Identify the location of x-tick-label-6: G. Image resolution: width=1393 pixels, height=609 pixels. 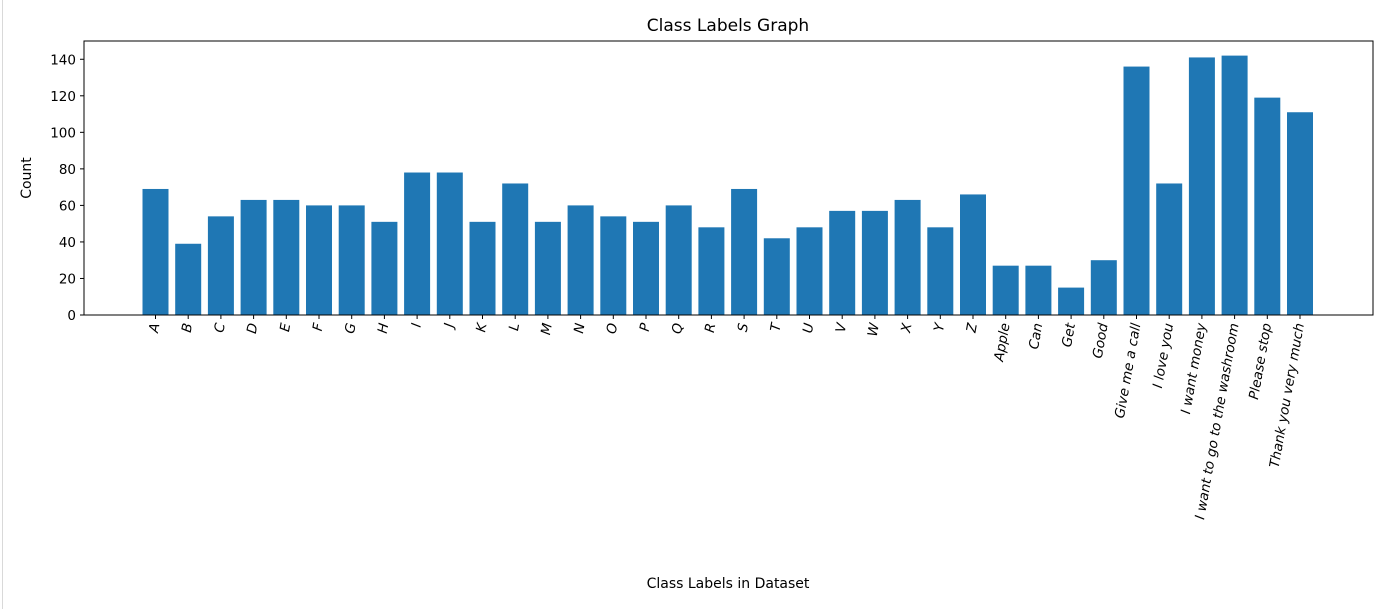
(351, 328).